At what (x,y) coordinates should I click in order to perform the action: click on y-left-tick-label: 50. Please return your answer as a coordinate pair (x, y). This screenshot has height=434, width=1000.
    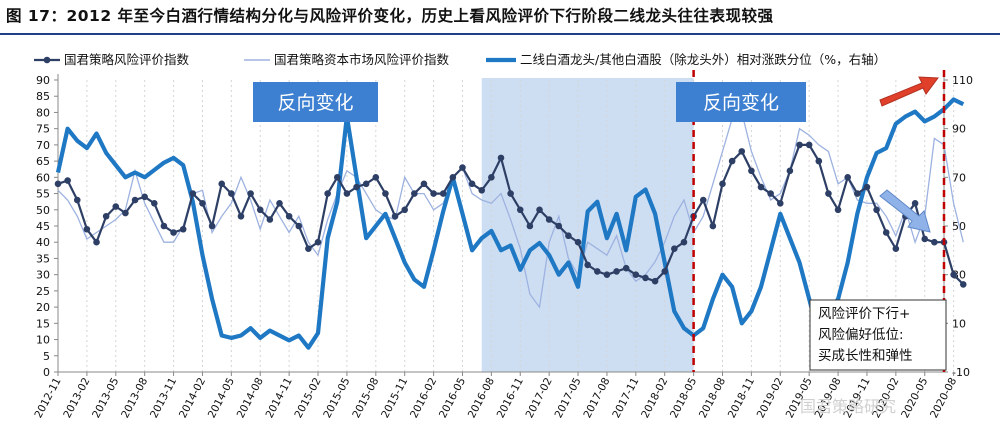
    Looking at the image, I should click on (43, 210).